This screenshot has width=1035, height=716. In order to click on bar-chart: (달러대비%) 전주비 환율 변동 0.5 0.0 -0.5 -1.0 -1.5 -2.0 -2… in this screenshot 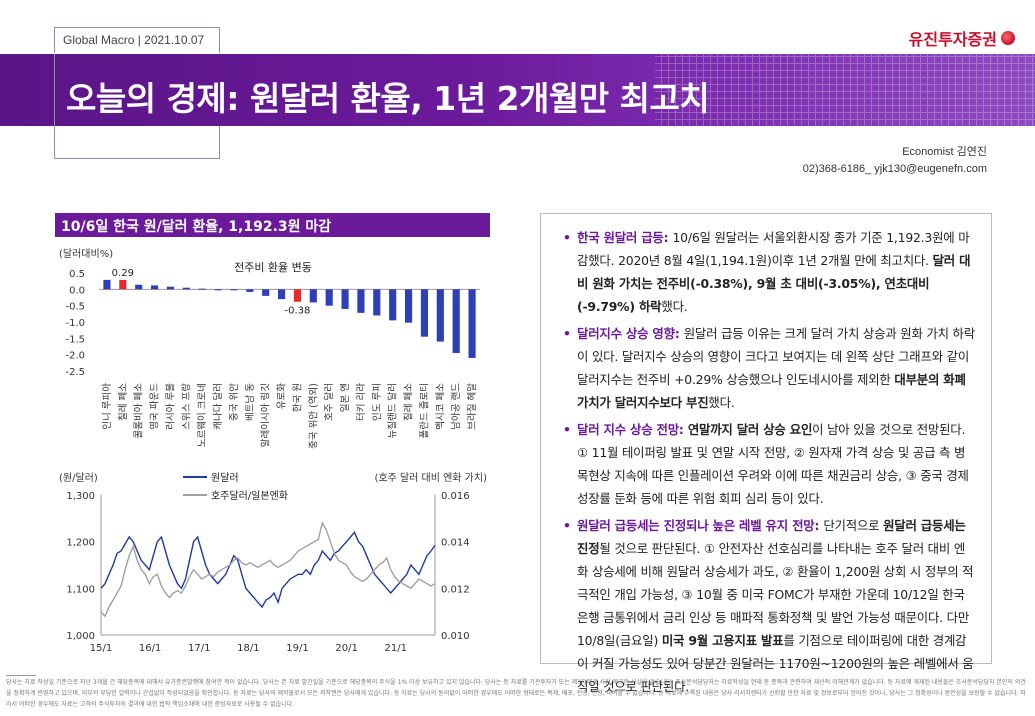, I will do `click(269, 348)`.